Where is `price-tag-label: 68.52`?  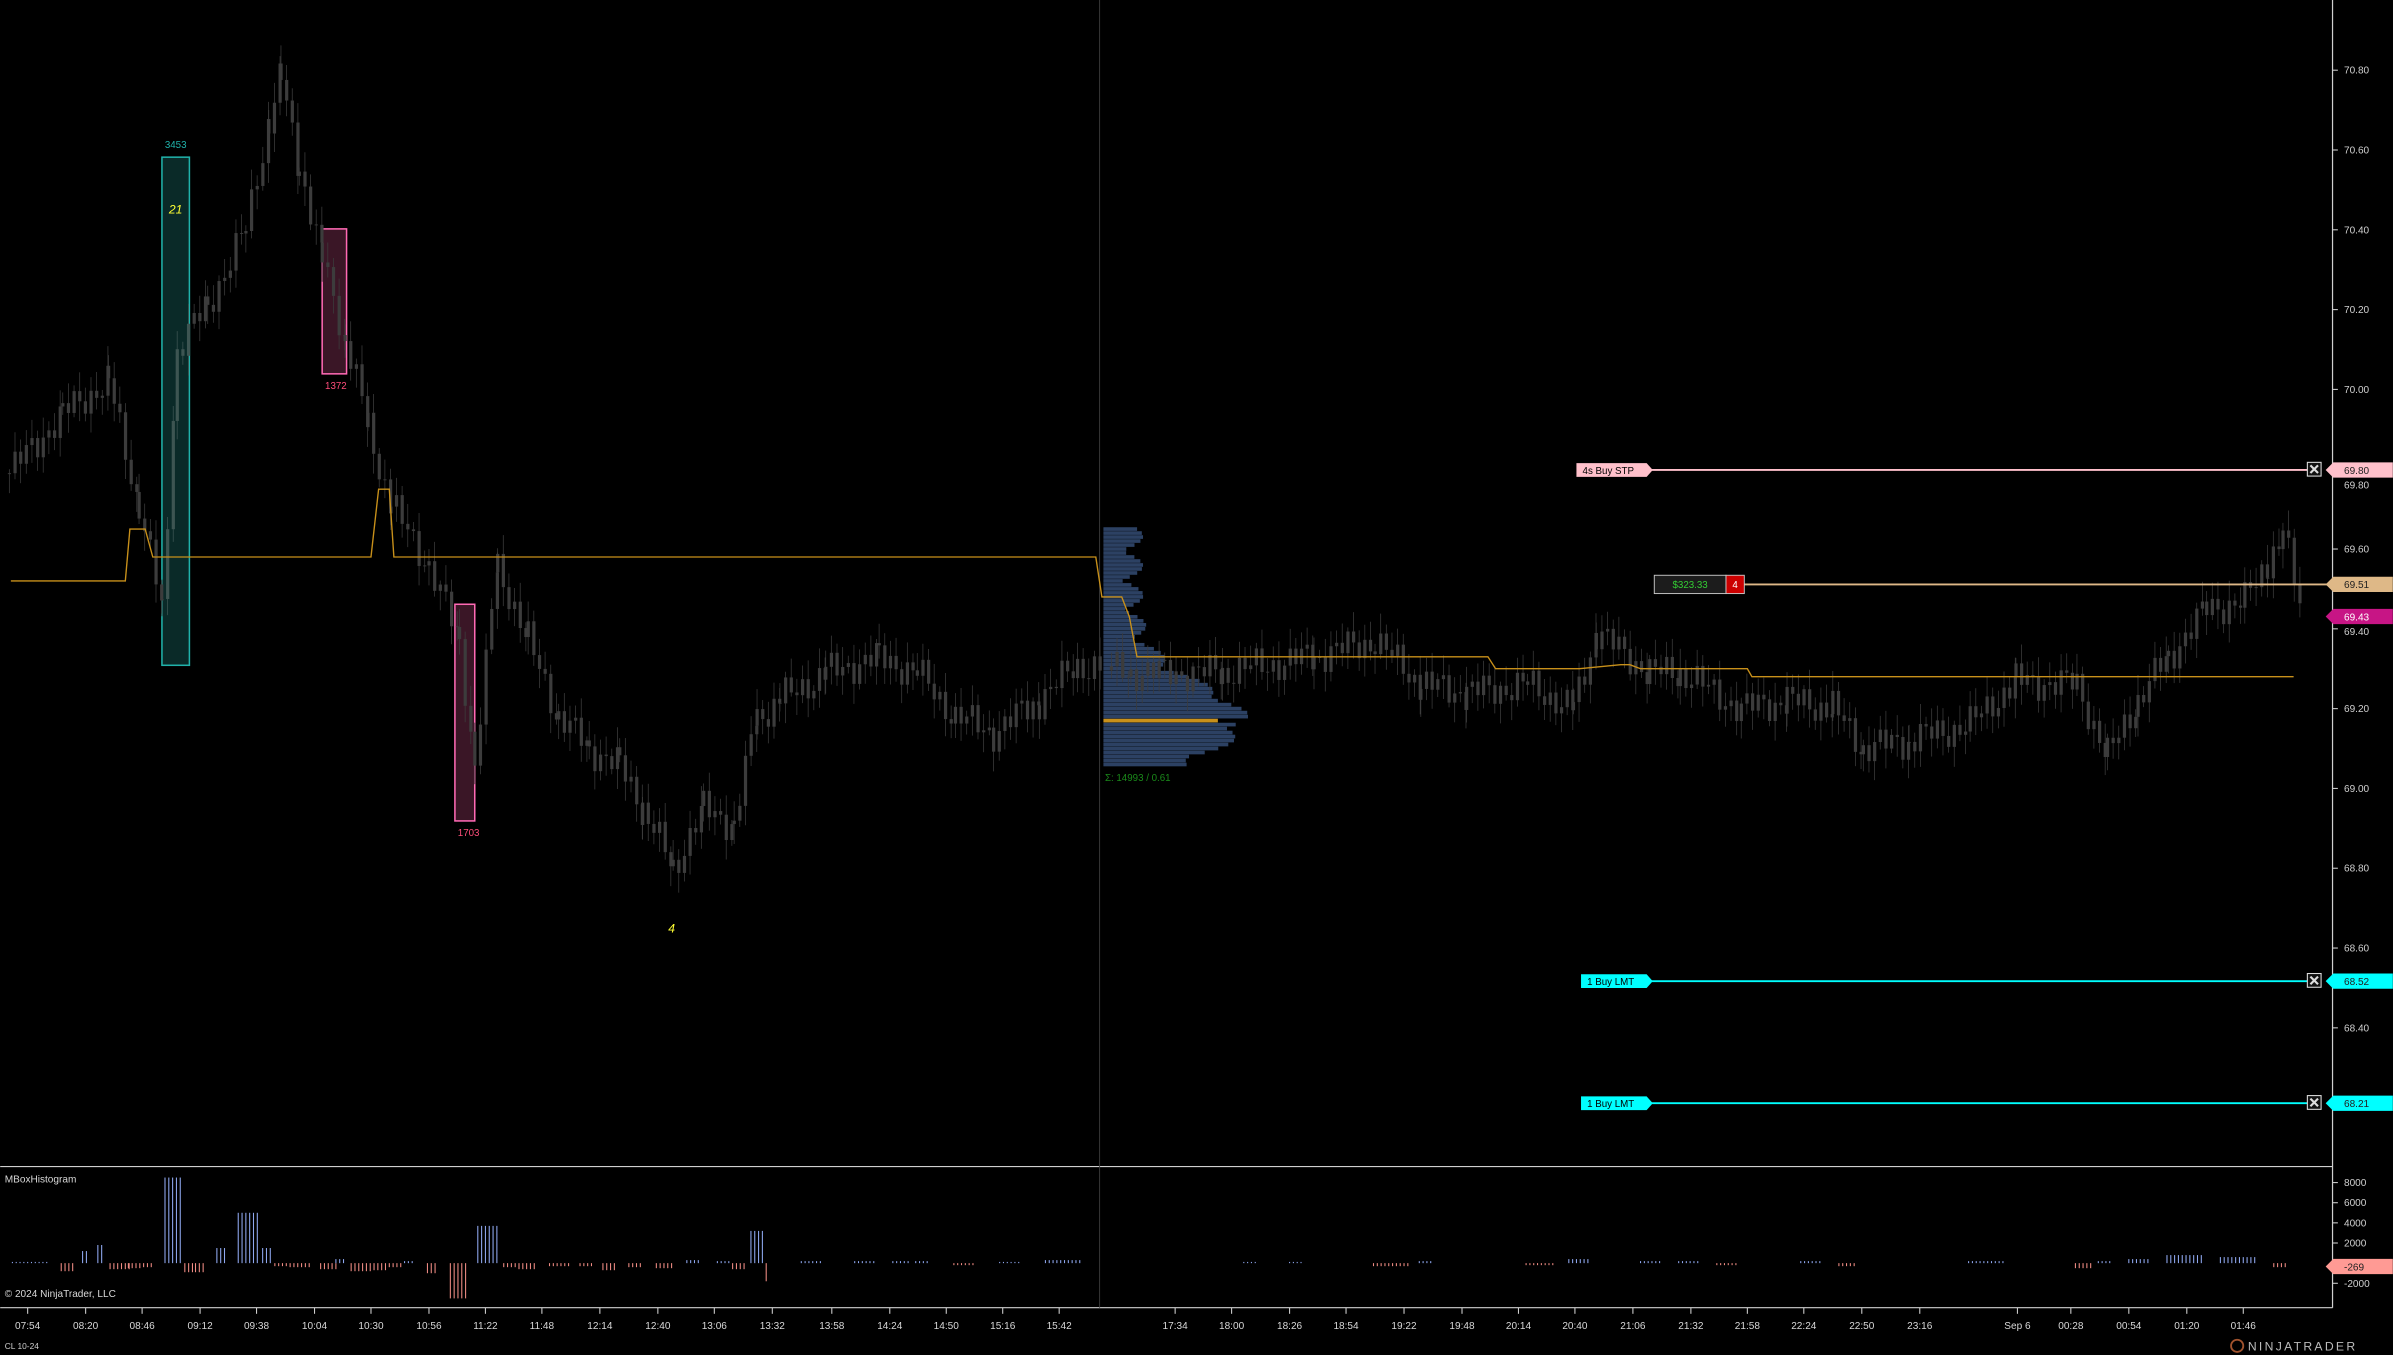 price-tag-label: 68.52 is located at coordinates (2357, 982).